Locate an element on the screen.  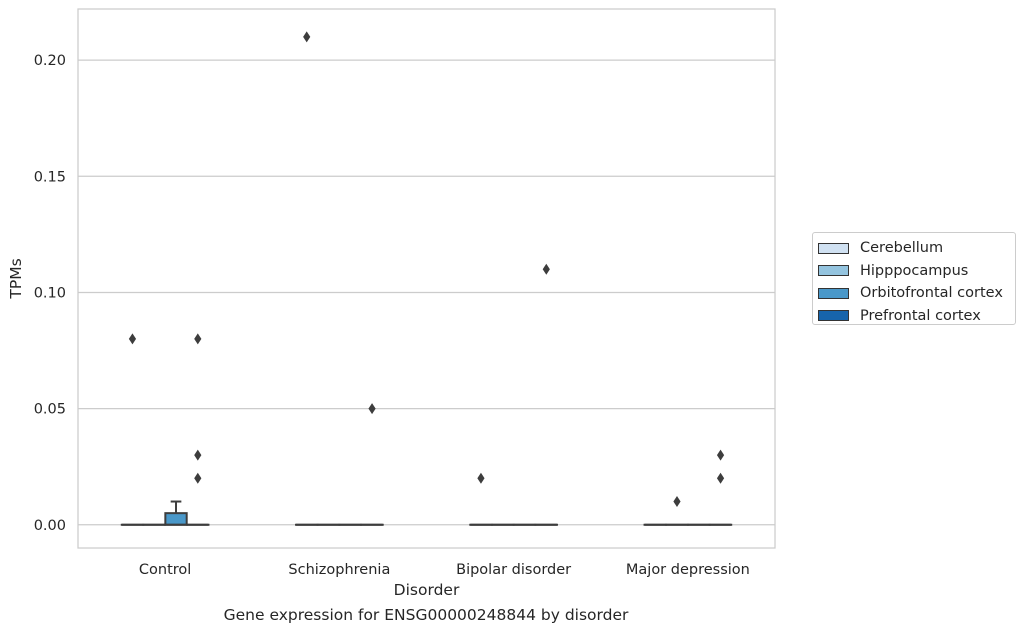
legend-item: Orbitofrontal cortex is located at coordinates (916, 293).